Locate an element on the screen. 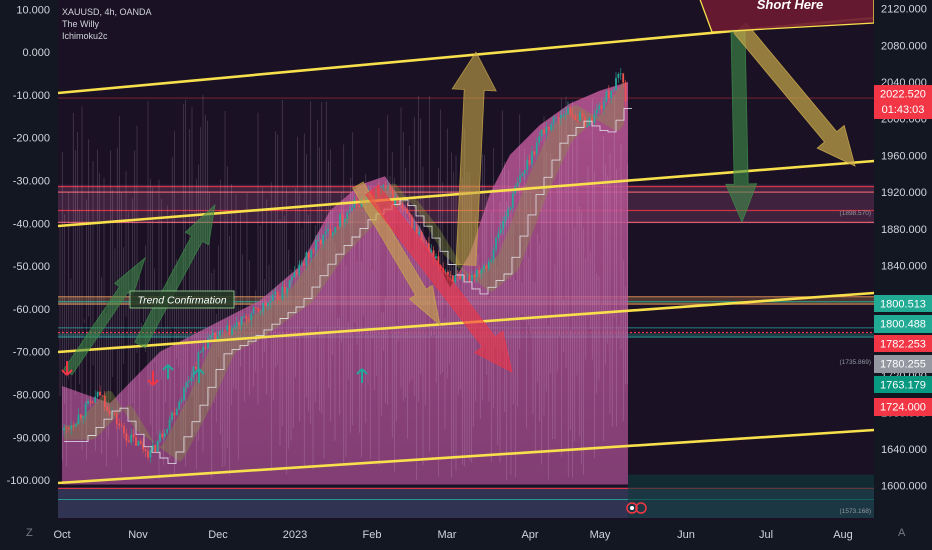 This screenshot has height=550, width=932. time-axis is located at coordinates (437, 535).